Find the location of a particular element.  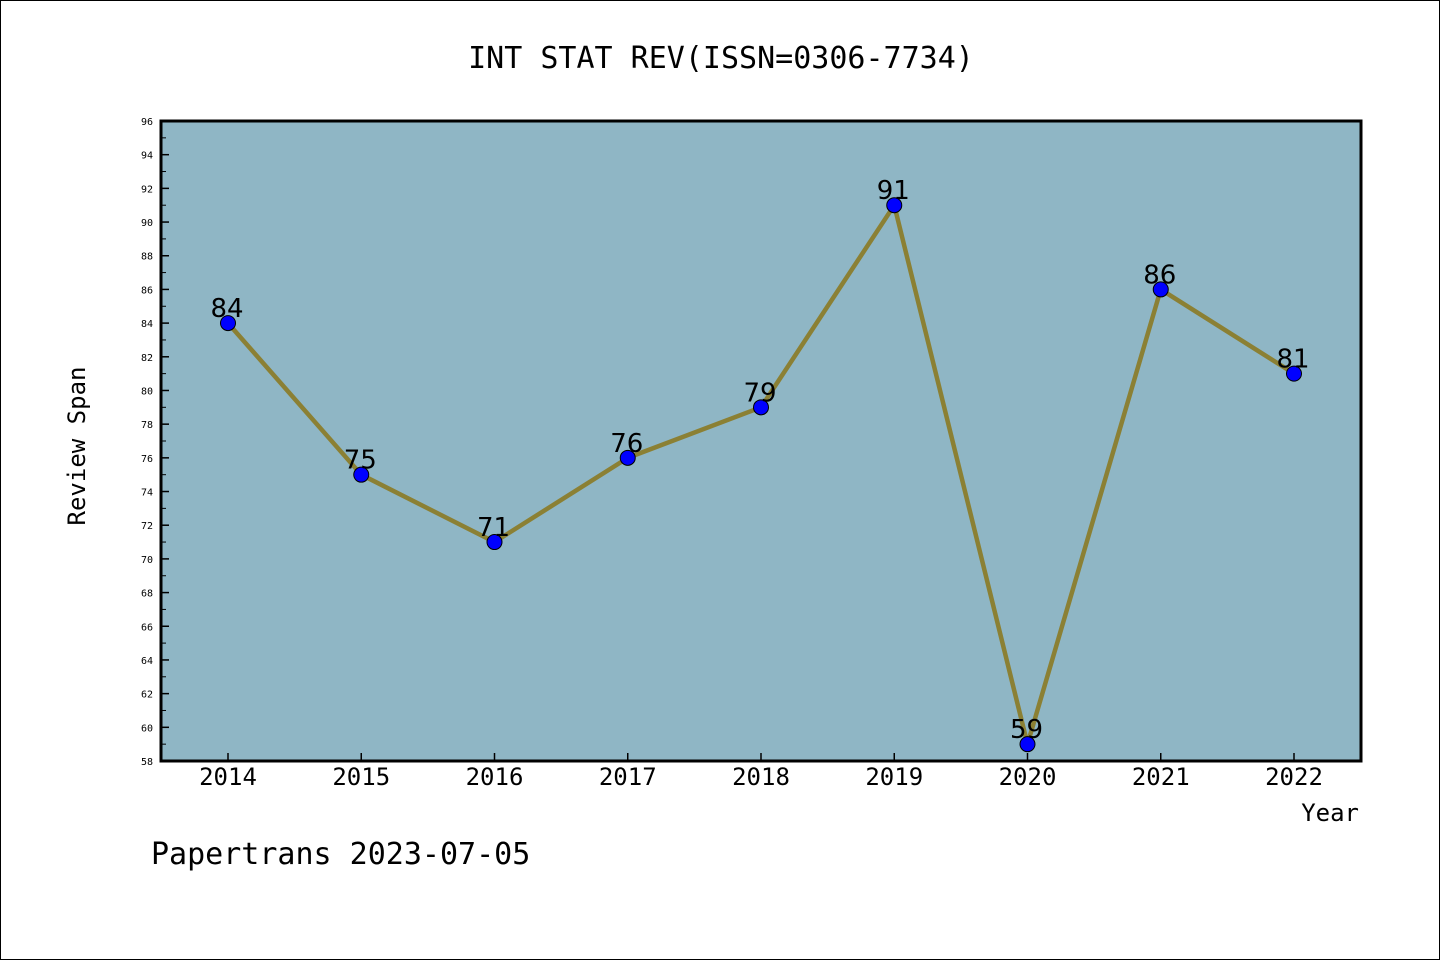

y-axis: 58 60 62 64 66 68 70 72 74 76 78 80 82 84 86 88 90 92 94 96 is located at coordinates (155, 442).